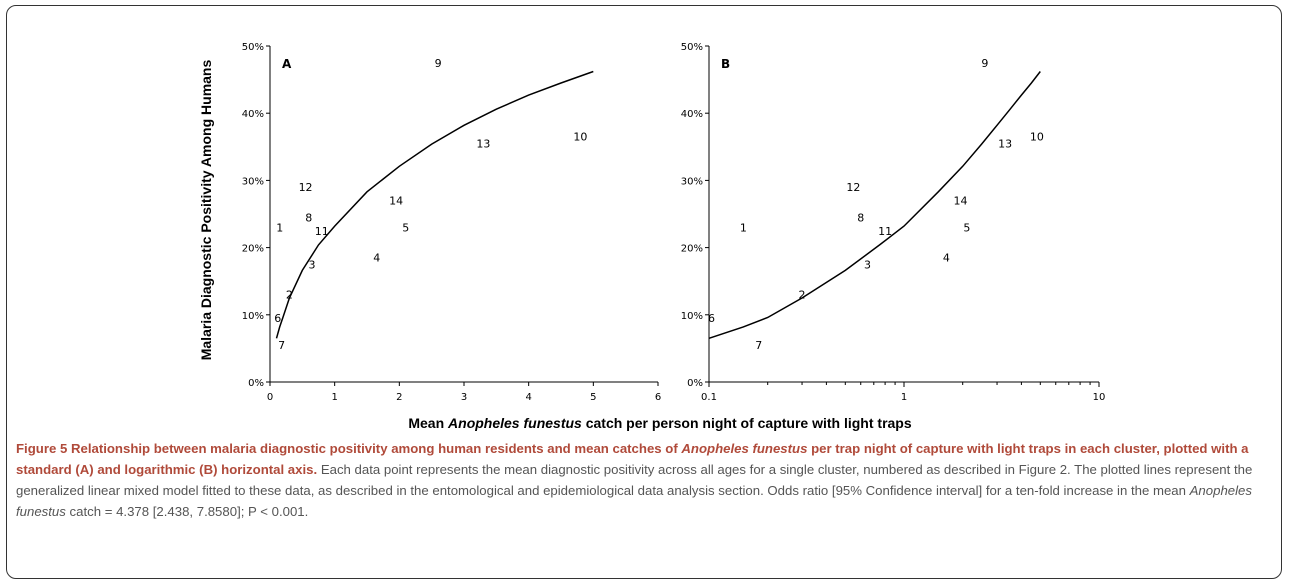 The height and width of the screenshot is (585, 1290). I want to click on x-tick-label: 2, so click(399, 397).